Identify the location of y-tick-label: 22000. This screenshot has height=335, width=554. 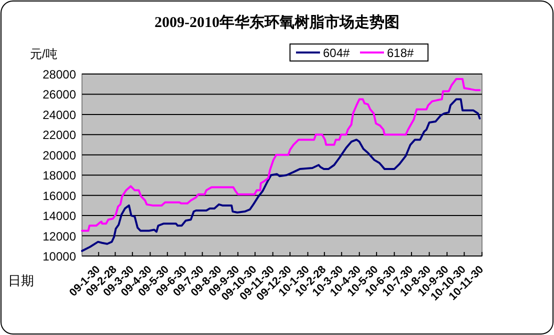
(59, 135).